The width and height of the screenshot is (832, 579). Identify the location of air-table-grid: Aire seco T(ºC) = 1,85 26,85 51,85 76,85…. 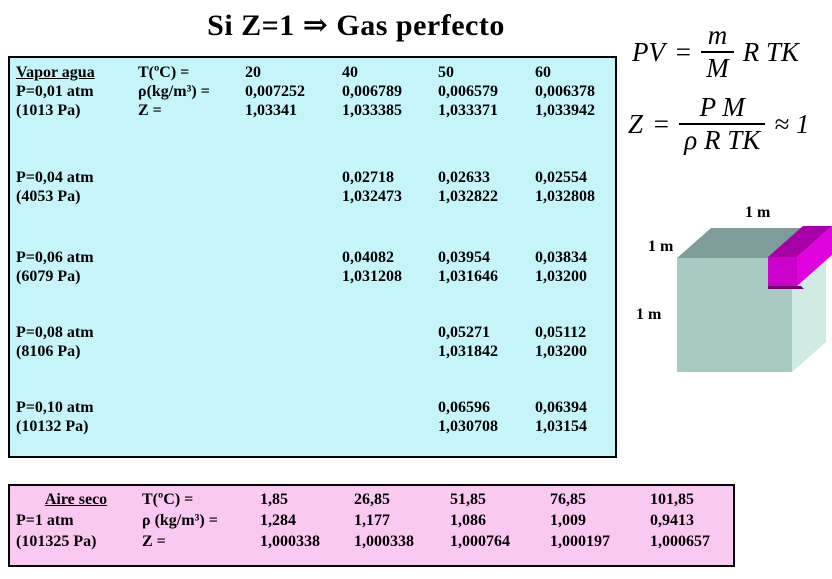
(371, 520).